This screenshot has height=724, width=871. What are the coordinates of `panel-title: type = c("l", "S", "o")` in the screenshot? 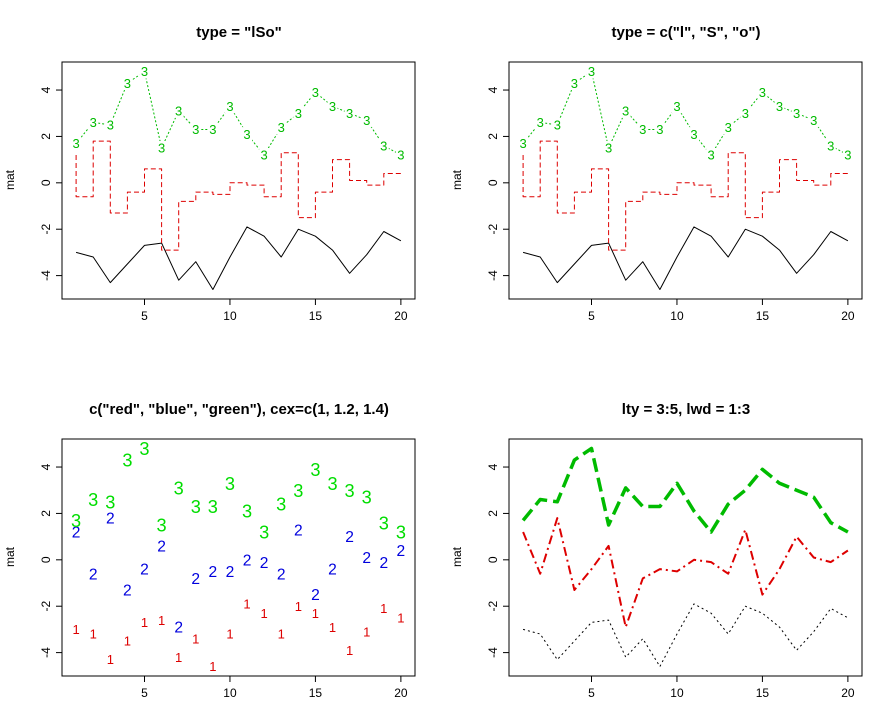 It's located at (686, 32).